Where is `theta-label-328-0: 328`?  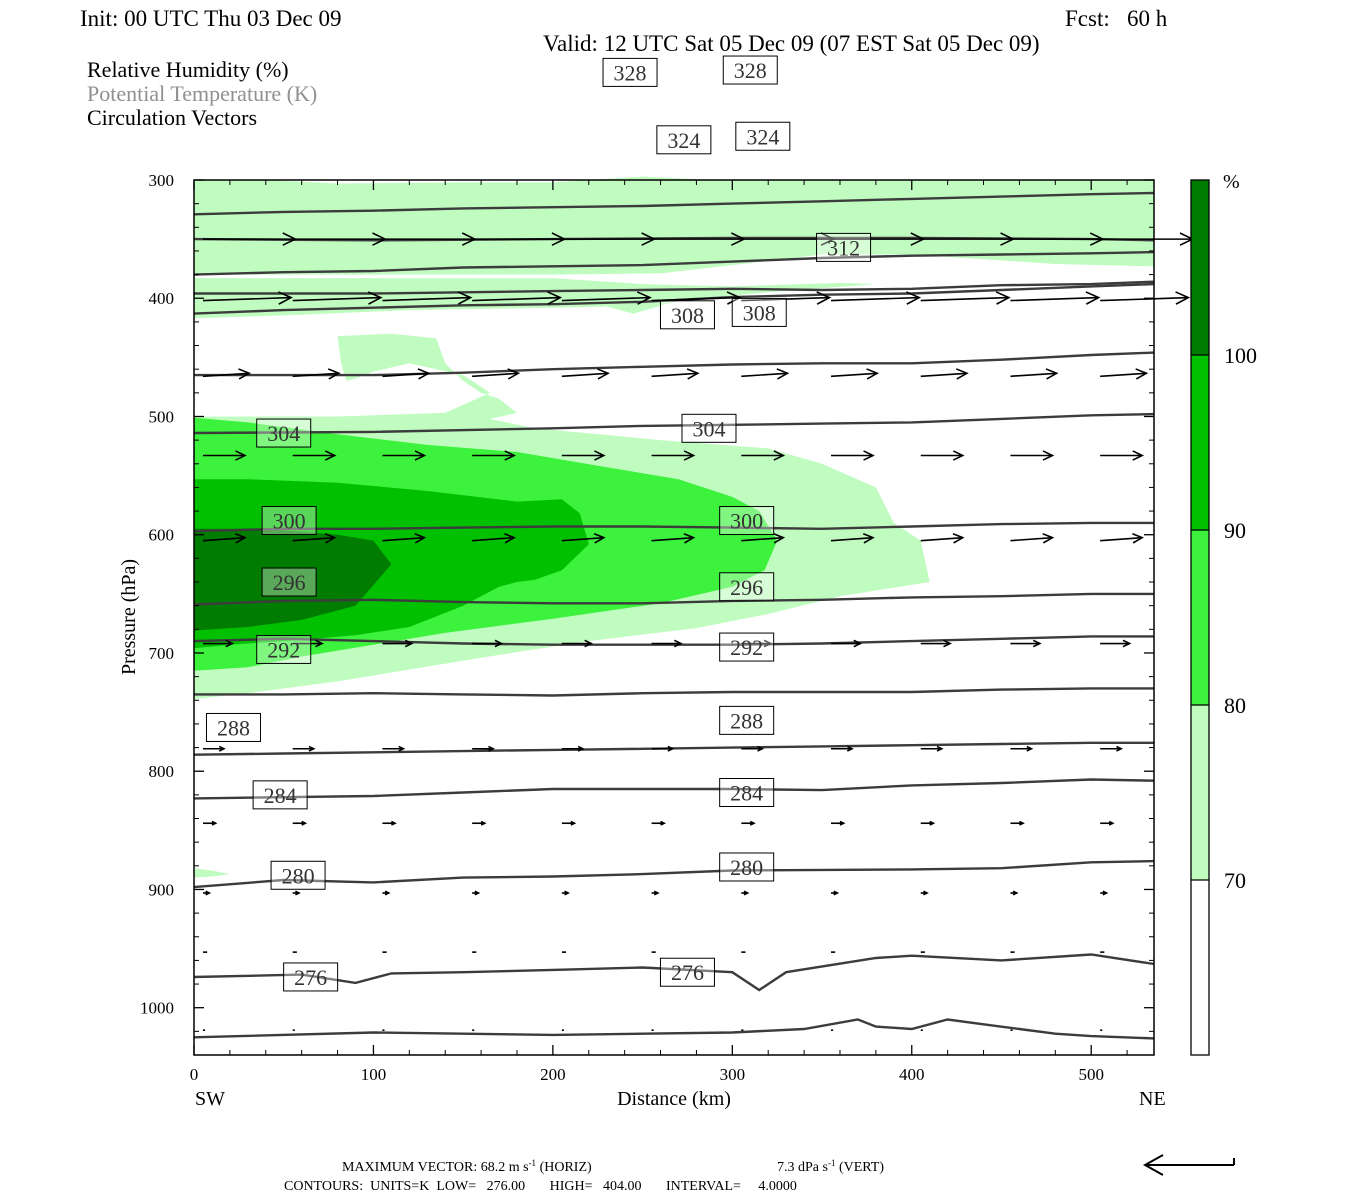 theta-label-328-0: 328 is located at coordinates (630, 72).